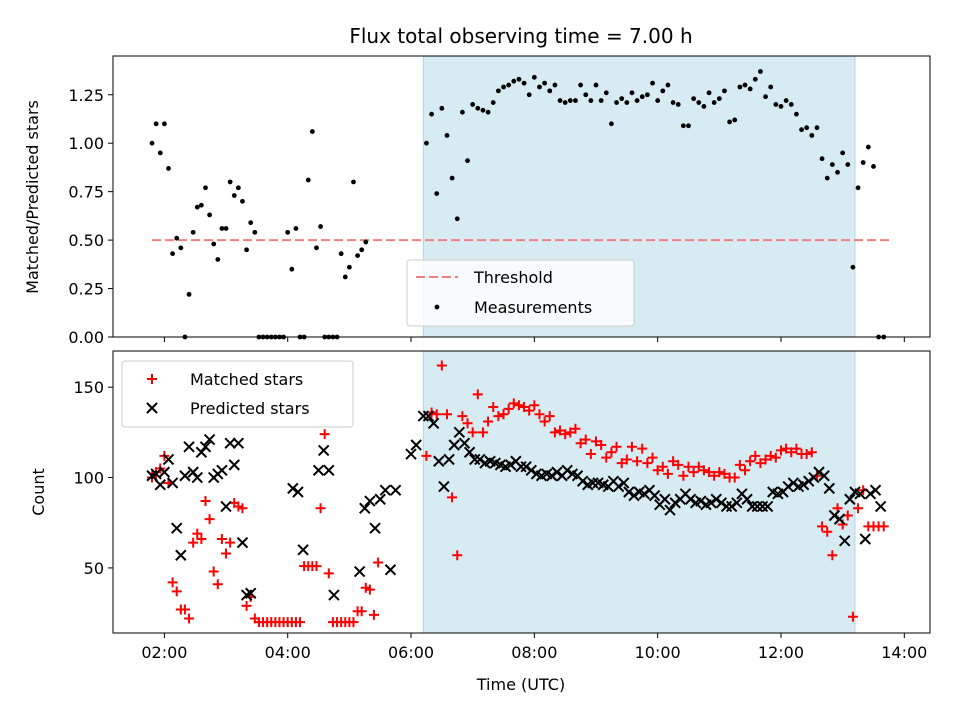 This screenshot has height=720, width=960. Describe the element at coordinates (86, 95) in the screenshot. I see `y-tick-label: 1.25` at that location.